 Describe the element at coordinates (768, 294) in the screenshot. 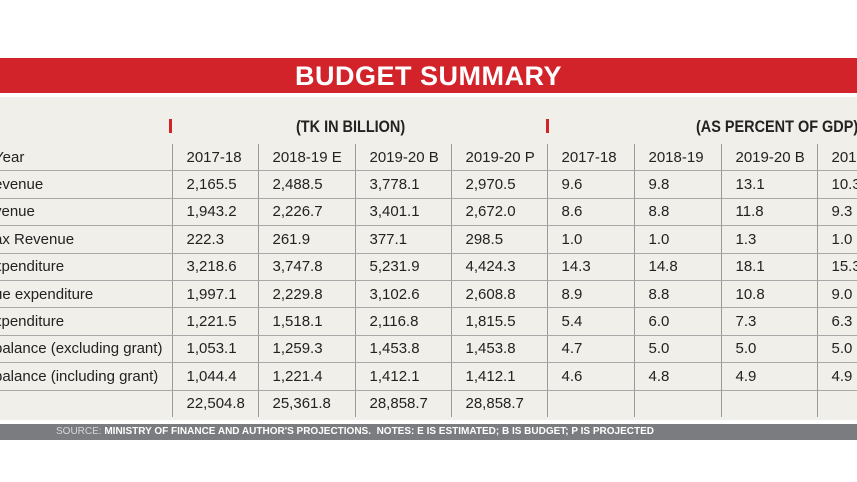

I see `table-cell: 10.8` at that location.